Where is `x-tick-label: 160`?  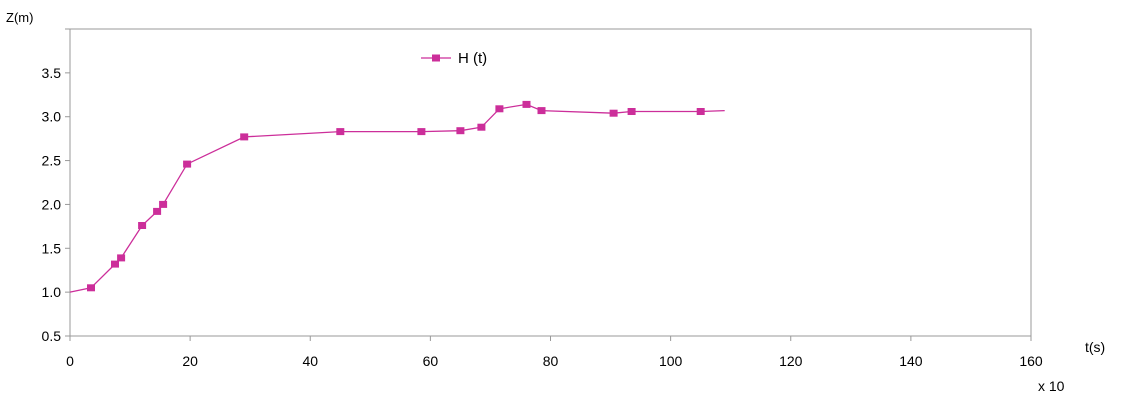
x-tick-label: 160 is located at coordinates (1031, 361).